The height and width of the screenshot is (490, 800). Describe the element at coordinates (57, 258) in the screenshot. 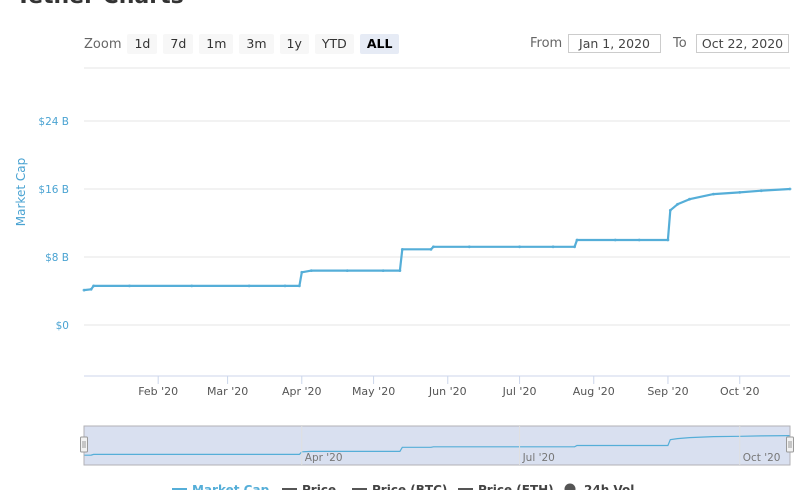

I see `y-tick-label: $8 B` at that location.